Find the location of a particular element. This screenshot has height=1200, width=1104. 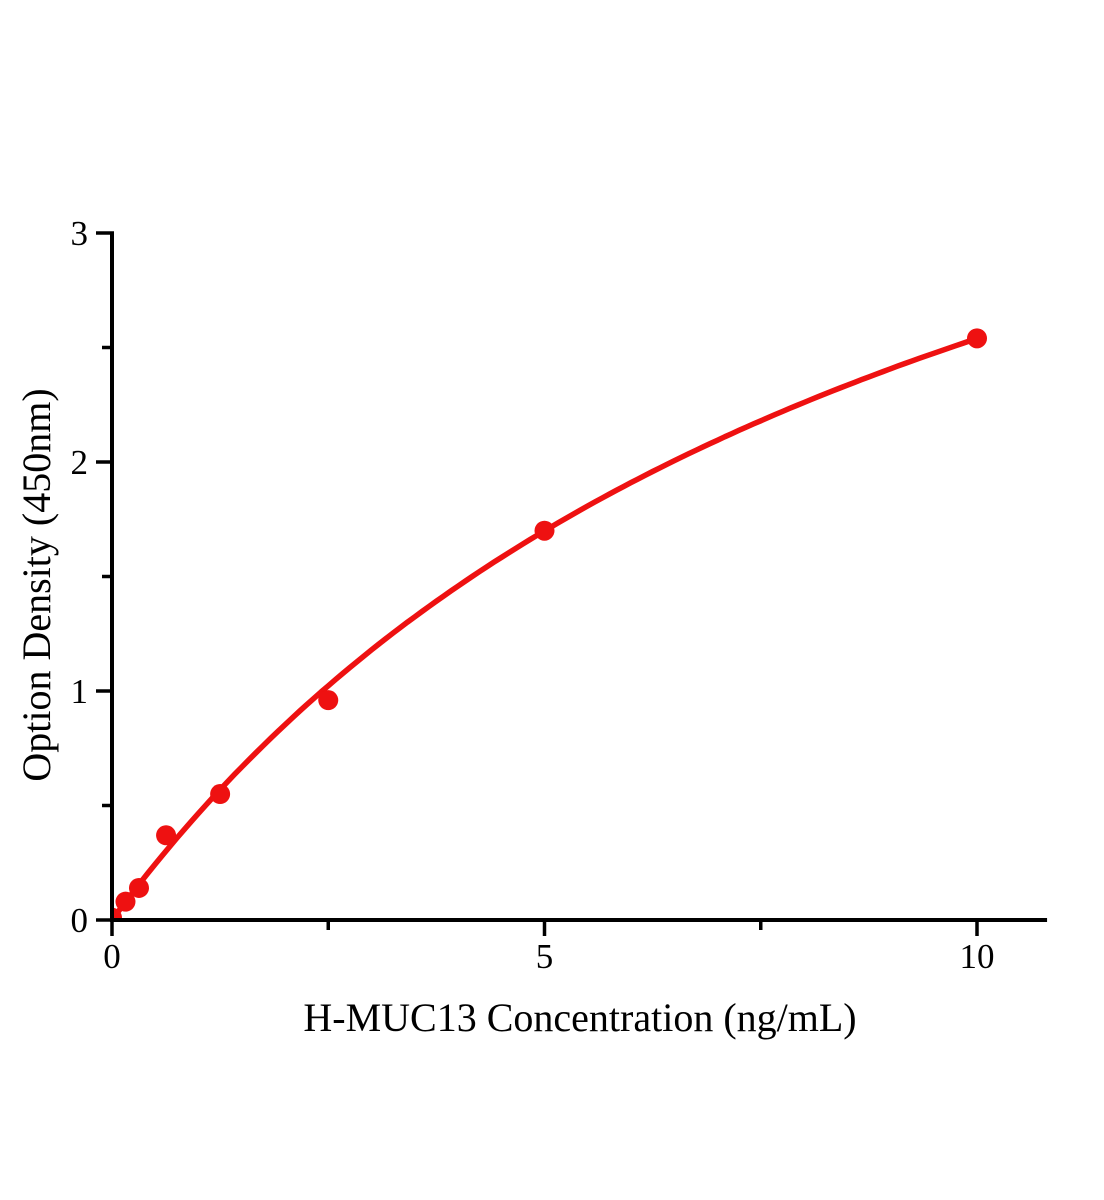

y-axis-title: Option Density (450nm) is located at coordinates (36, 584).